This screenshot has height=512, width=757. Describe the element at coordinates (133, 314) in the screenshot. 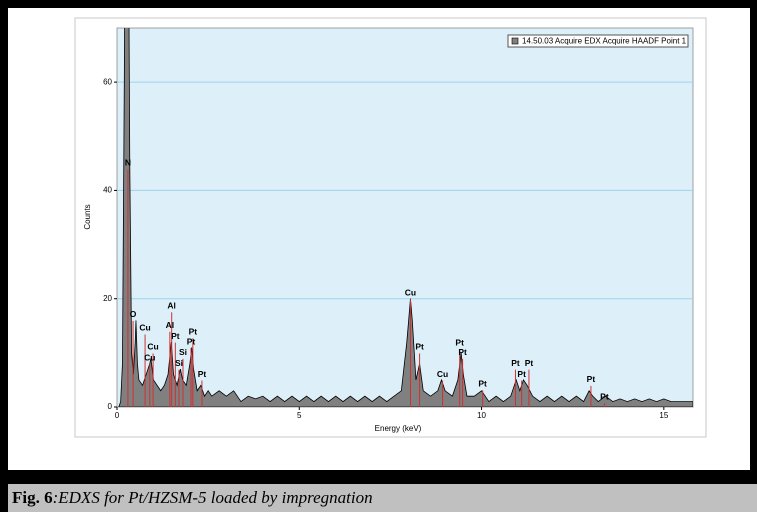

I see `peak-label: O` at that location.